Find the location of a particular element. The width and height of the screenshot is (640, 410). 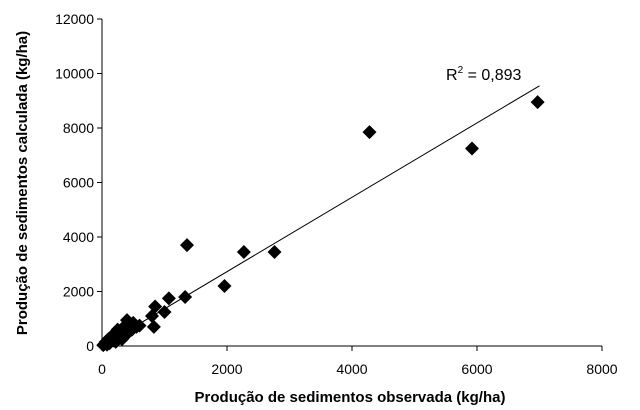

y-tick-label: 8000 is located at coordinates (78, 128).